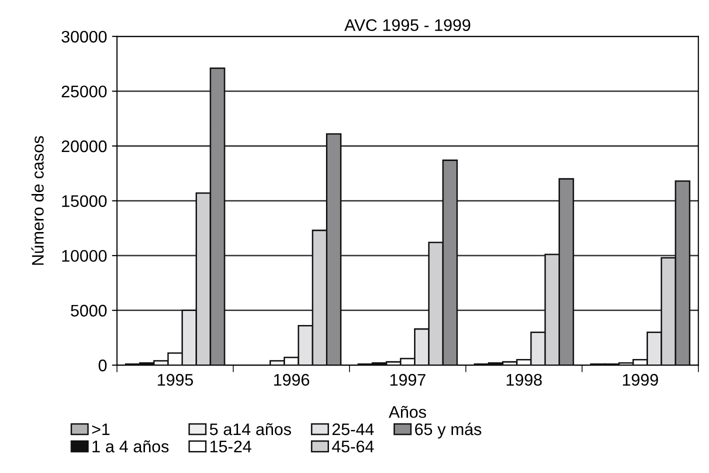  What do you see at coordinates (231, 446) in the screenshot?
I see `legend-label: 15-24` at bounding box center [231, 446].